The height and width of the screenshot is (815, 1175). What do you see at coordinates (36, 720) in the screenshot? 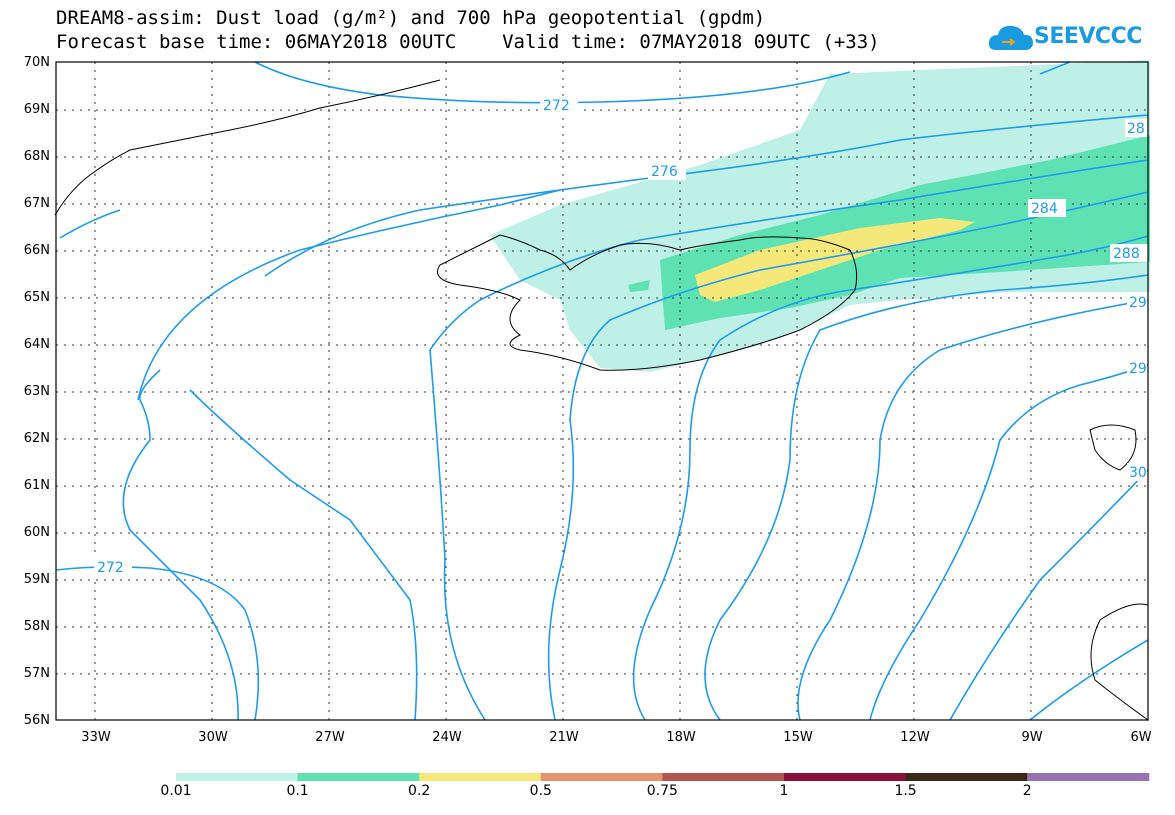
I see `lat-label: 56N` at bounding box center [36, 720].